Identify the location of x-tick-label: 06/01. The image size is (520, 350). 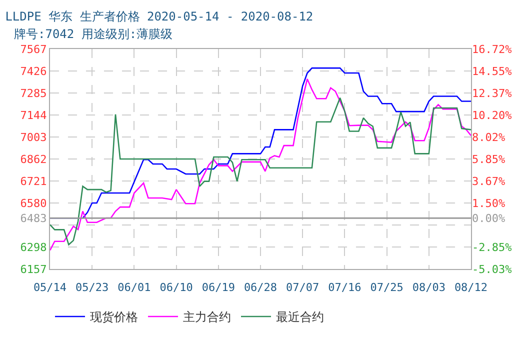
(134, 287).